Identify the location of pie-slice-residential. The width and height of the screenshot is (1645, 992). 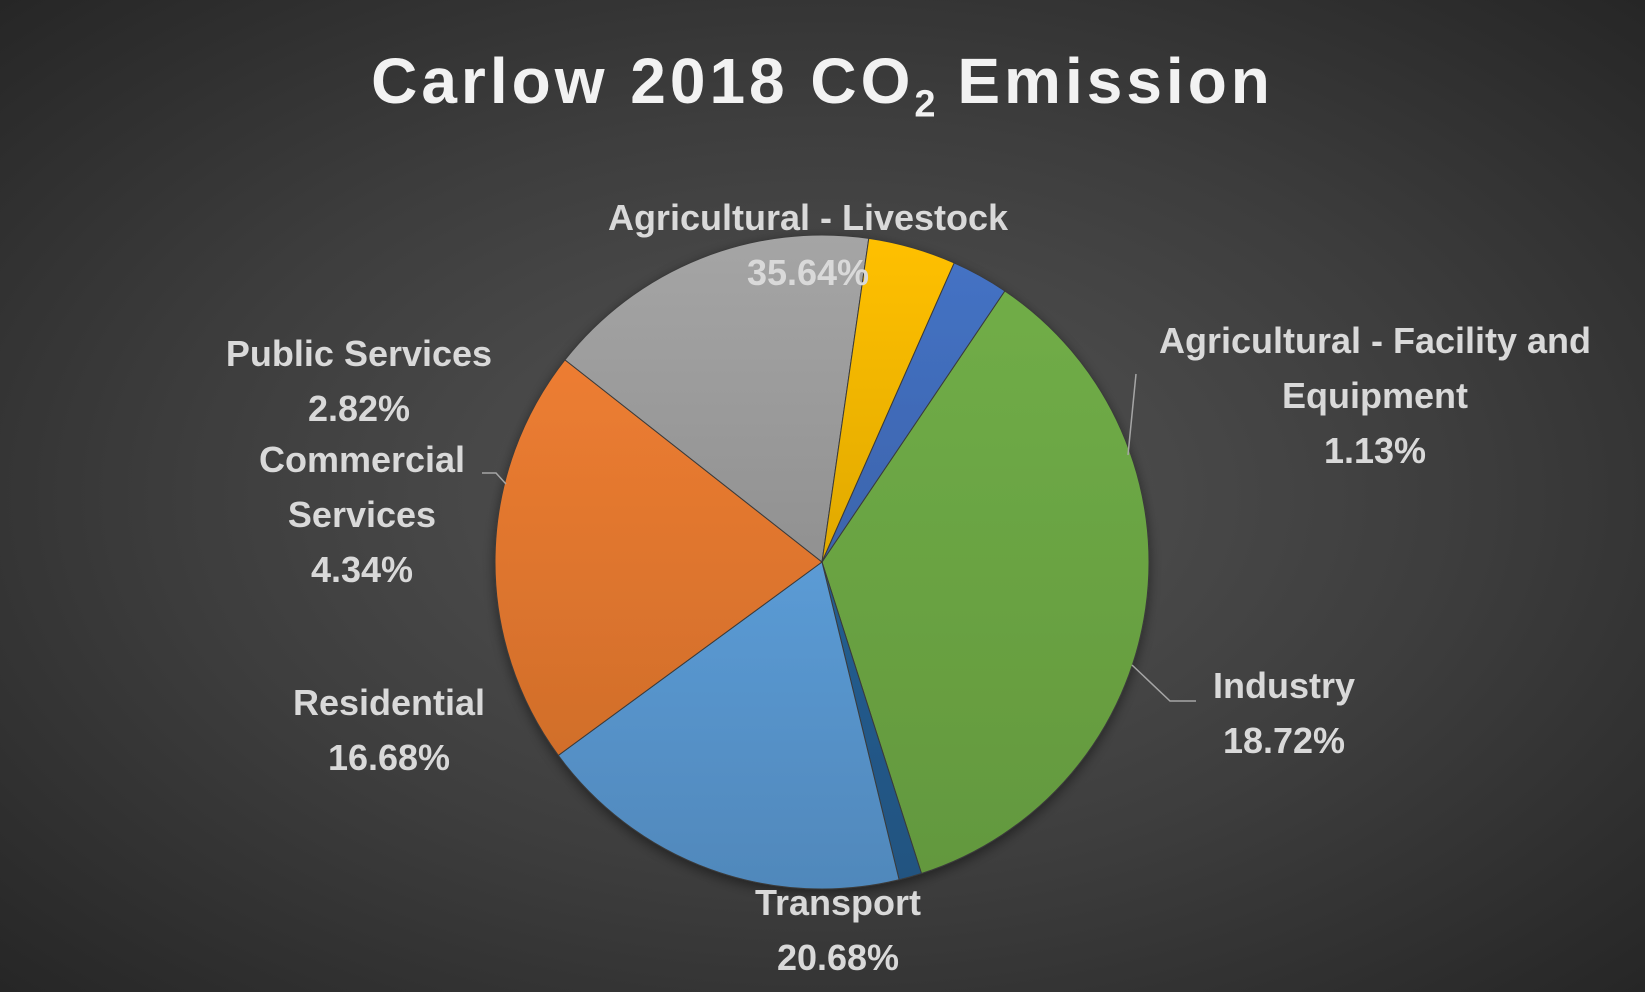
(717, 398).